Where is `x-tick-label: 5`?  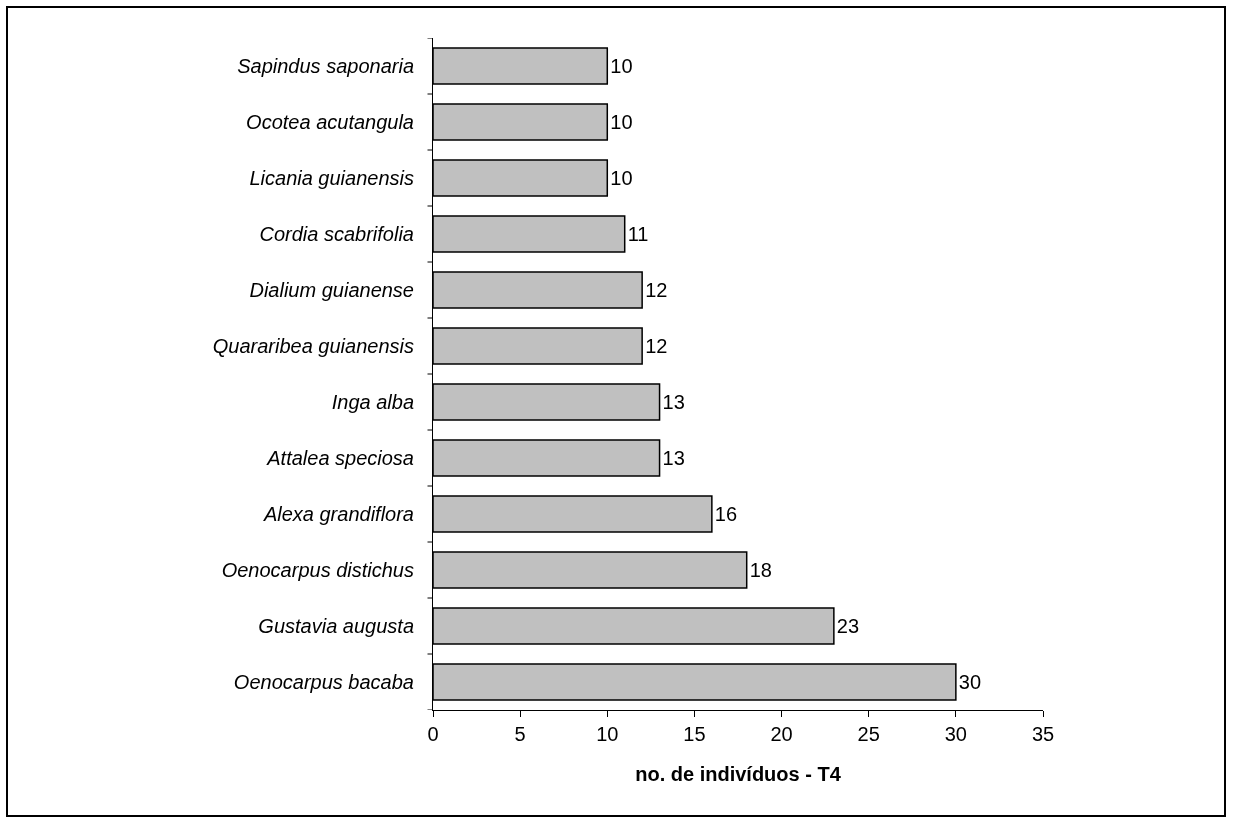
x-tick-label: 5 is located at coordinates (520, 734).